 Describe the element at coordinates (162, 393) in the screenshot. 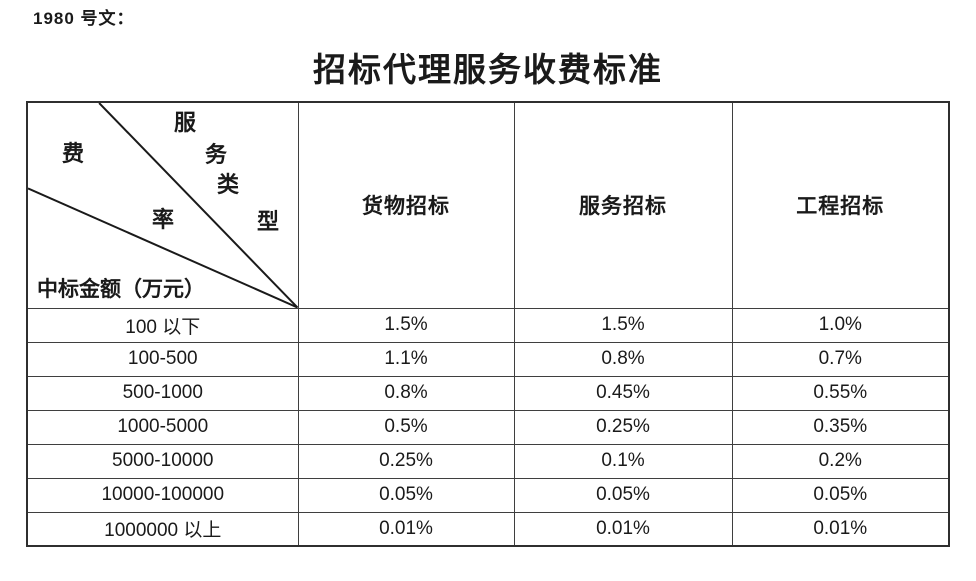

I see `row-label: 500-1000` at that location.